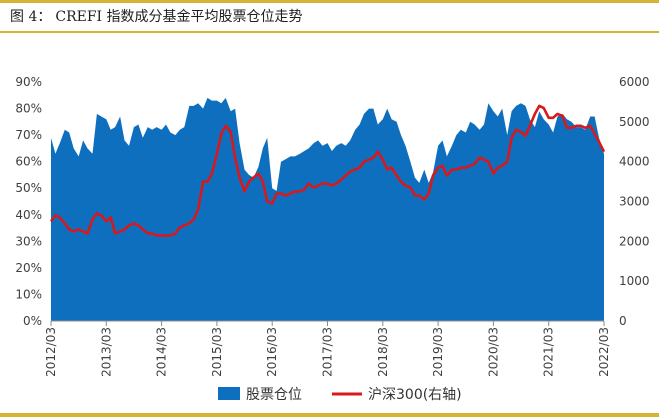 The image size is (659, 417). Describe the element at coordinates (415, 395) in the screenshot. I see `legend-label-csi300: 沪深300(右轴)` at that location.